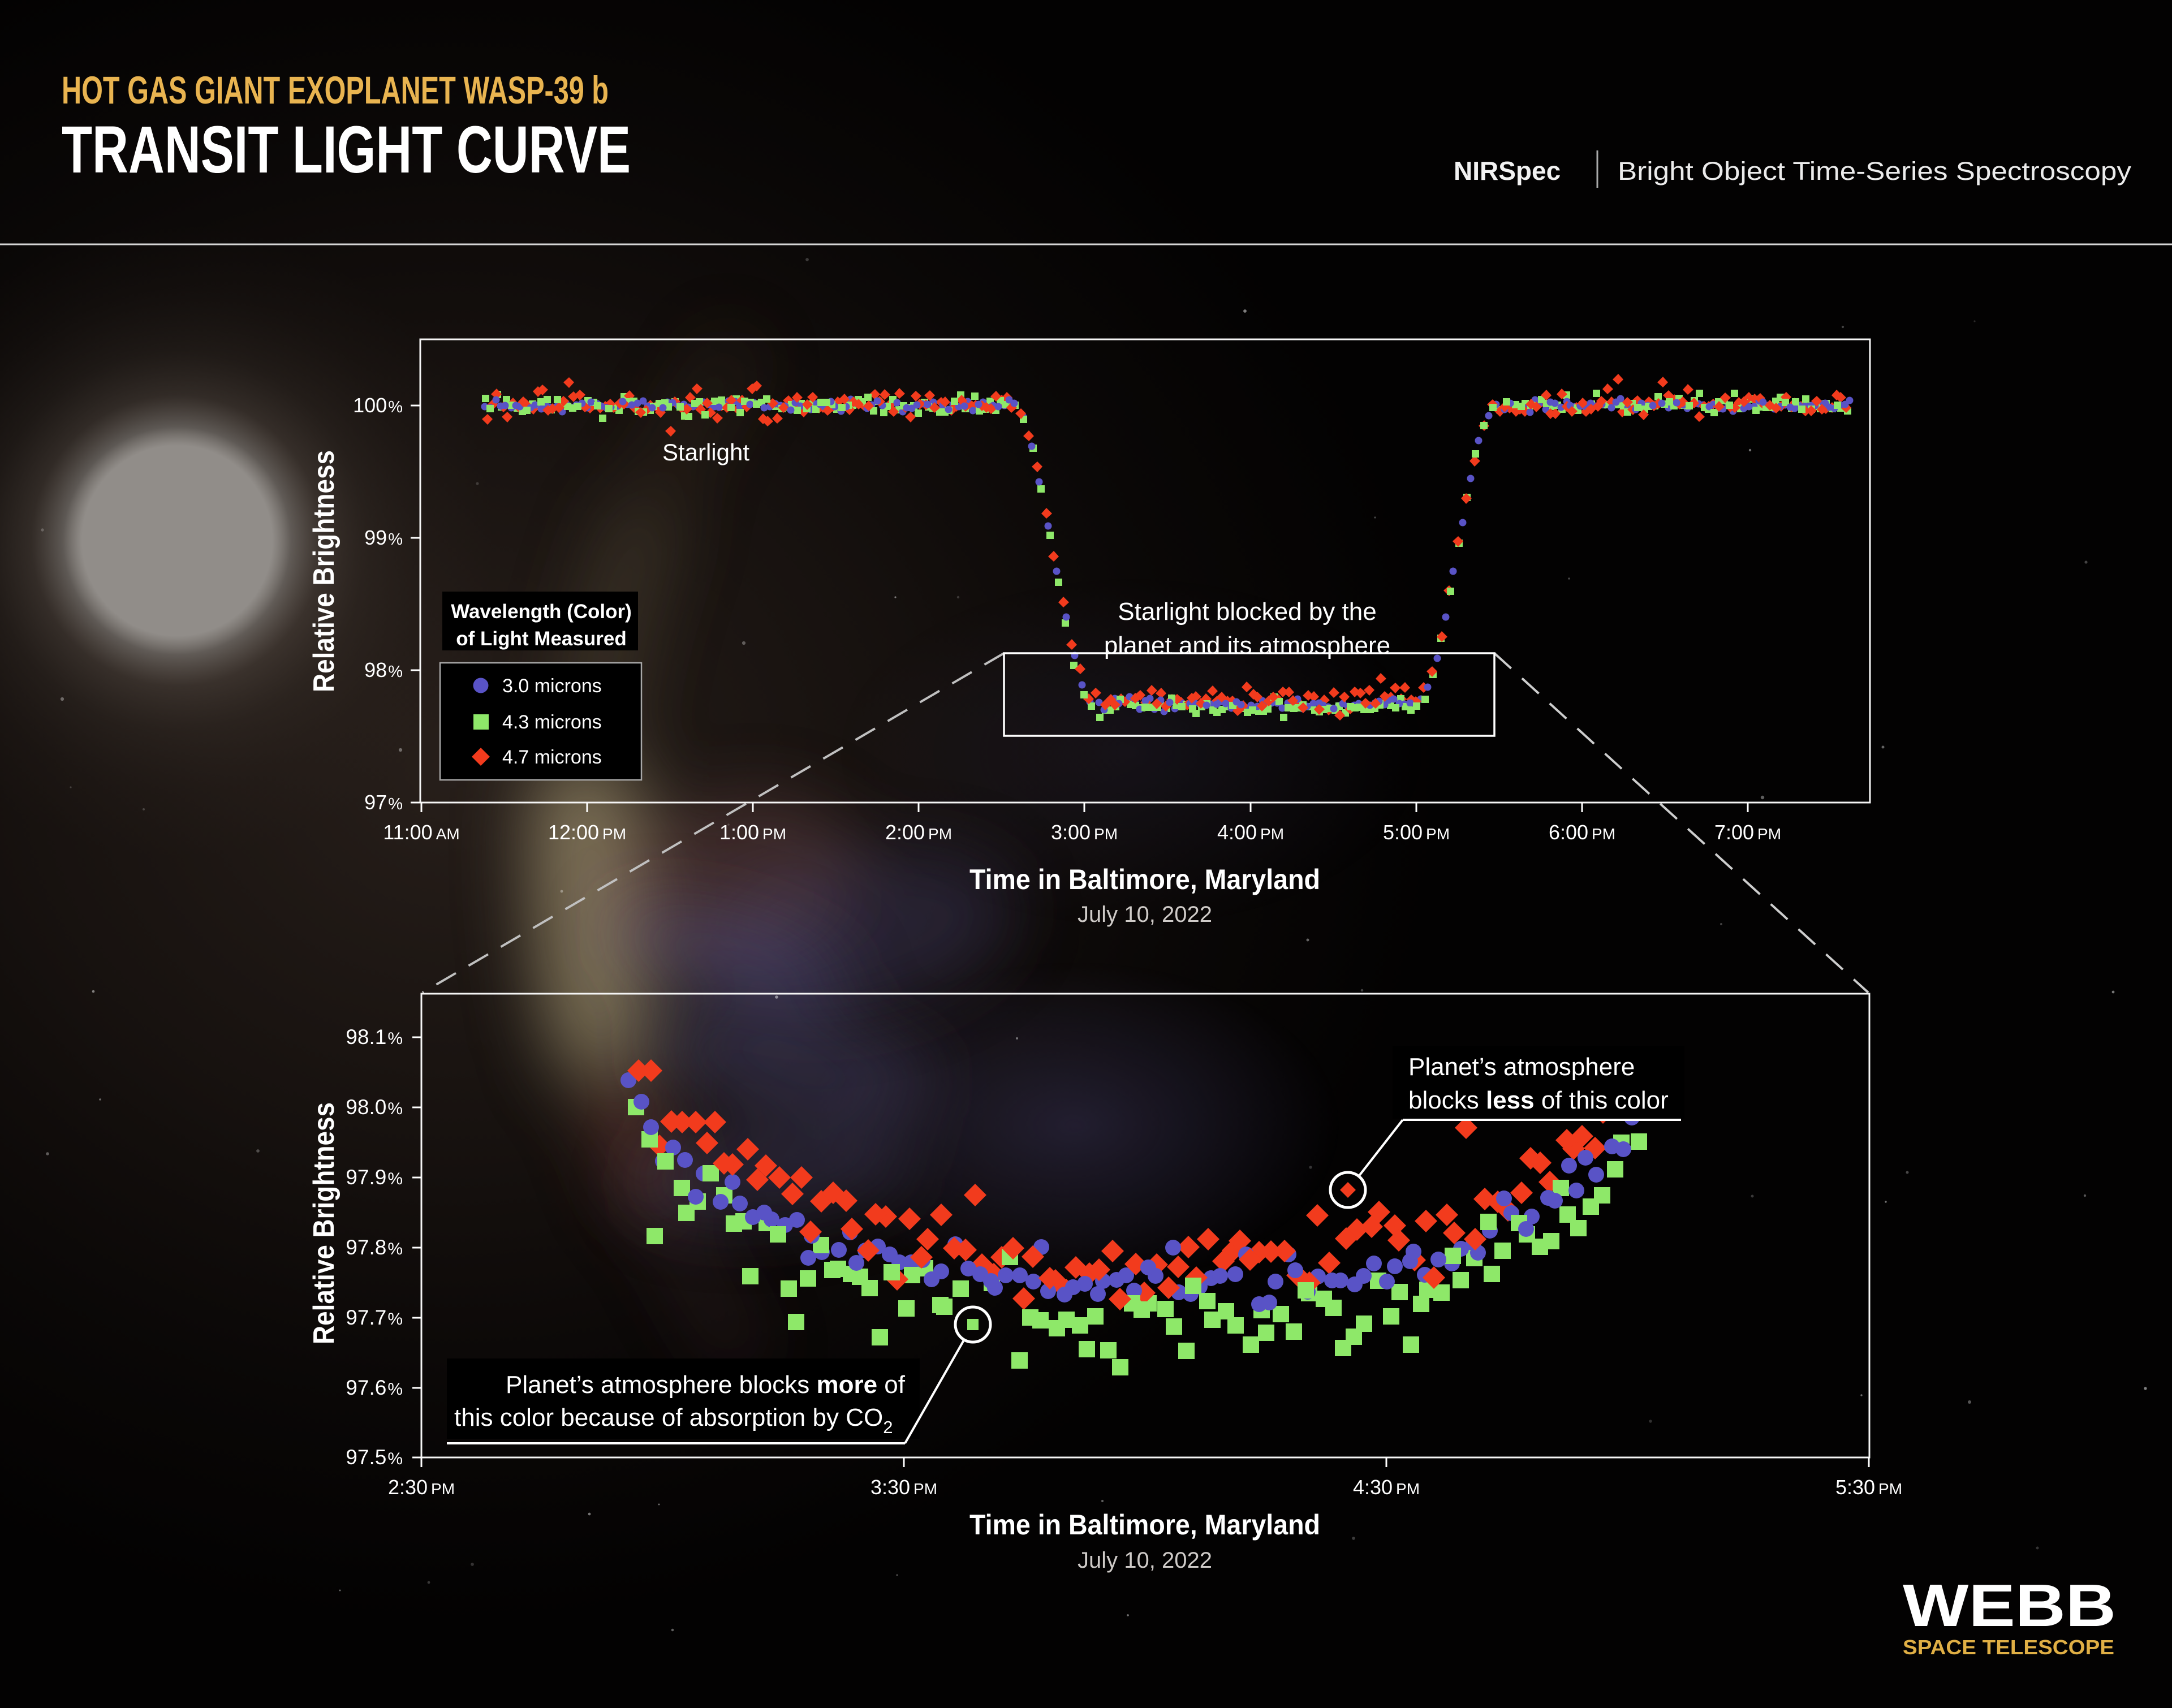  I want to click on svg-text: Starlight blocked by the, so click(1247, 612).